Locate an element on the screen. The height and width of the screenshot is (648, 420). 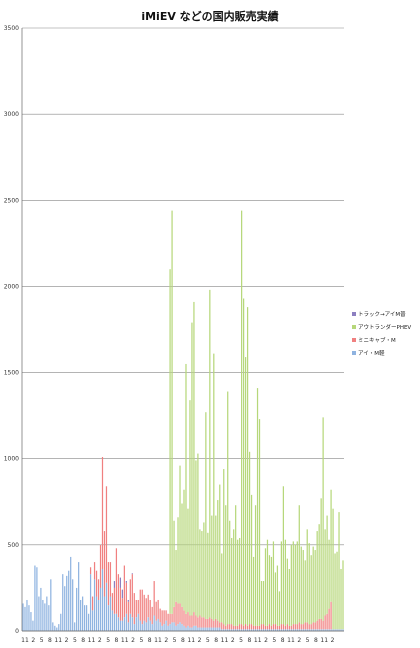
y-axis: 0 500 1000 1500 2000 2500 3000 3500 is located at coordinates (13, 330).